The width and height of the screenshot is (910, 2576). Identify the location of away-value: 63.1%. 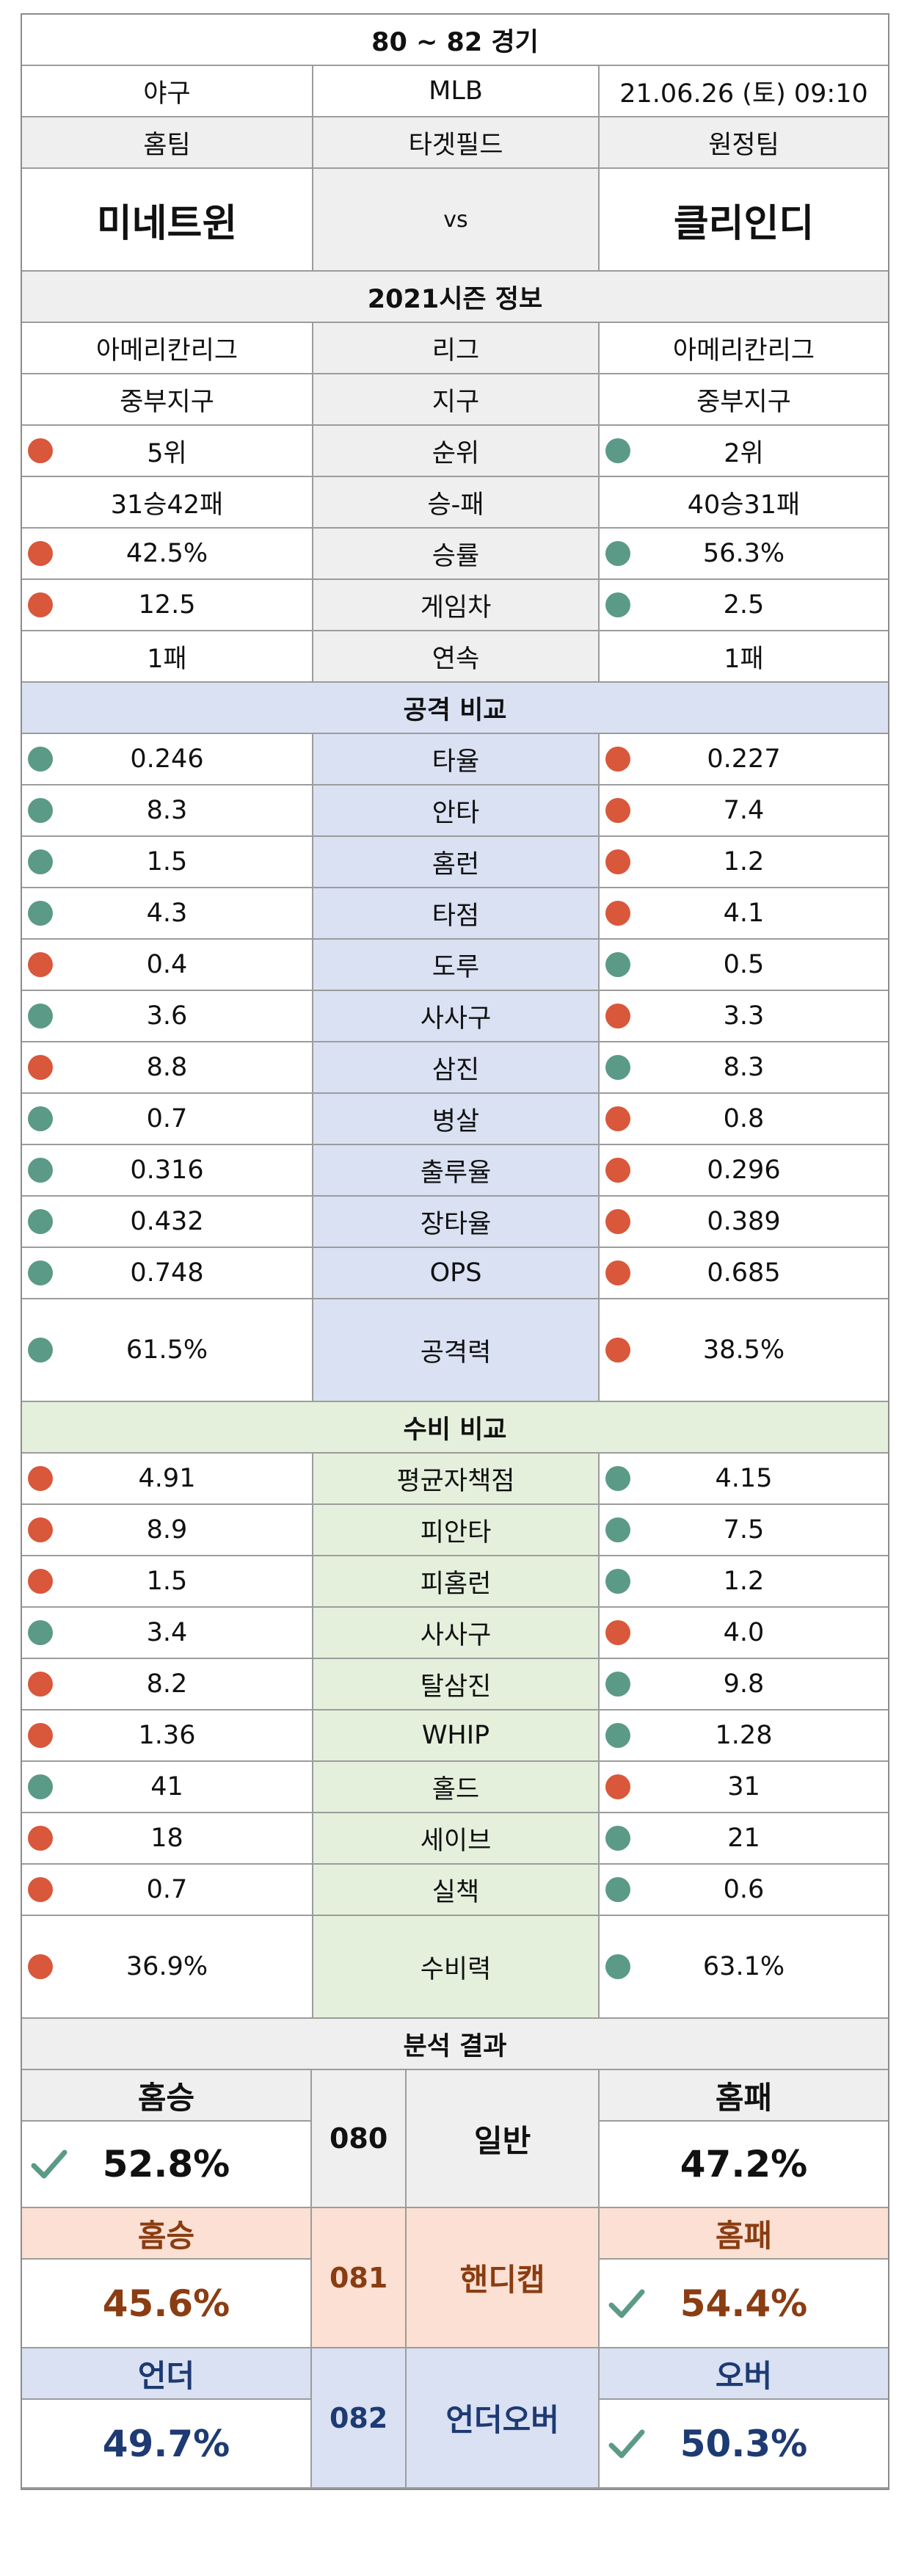
(744, 1967).